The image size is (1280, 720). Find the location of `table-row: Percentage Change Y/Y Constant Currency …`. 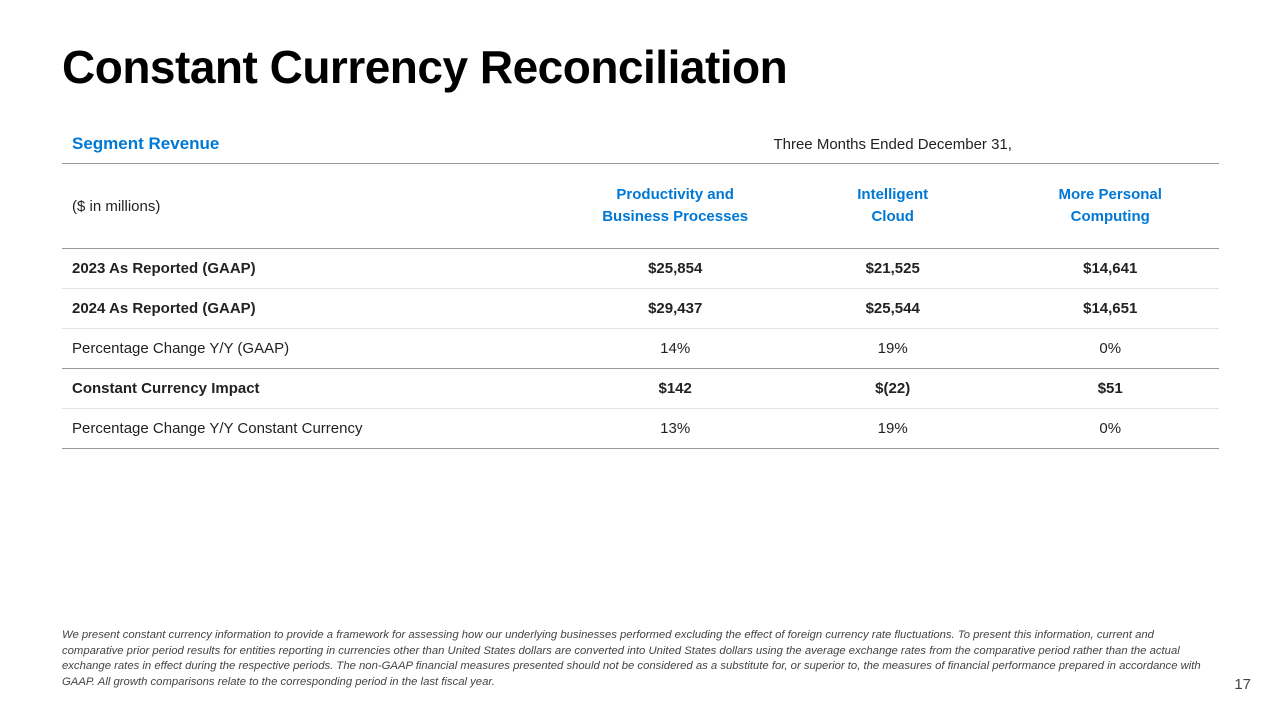

table-row: Percentage Change Y/Y Constant Currency … is located at coordinates (640, 428).